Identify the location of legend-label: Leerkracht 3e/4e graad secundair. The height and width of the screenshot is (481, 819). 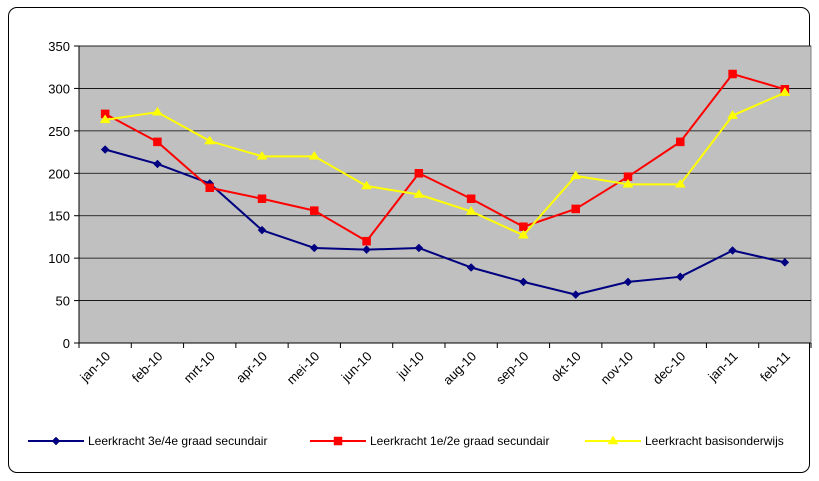
(177, 441).